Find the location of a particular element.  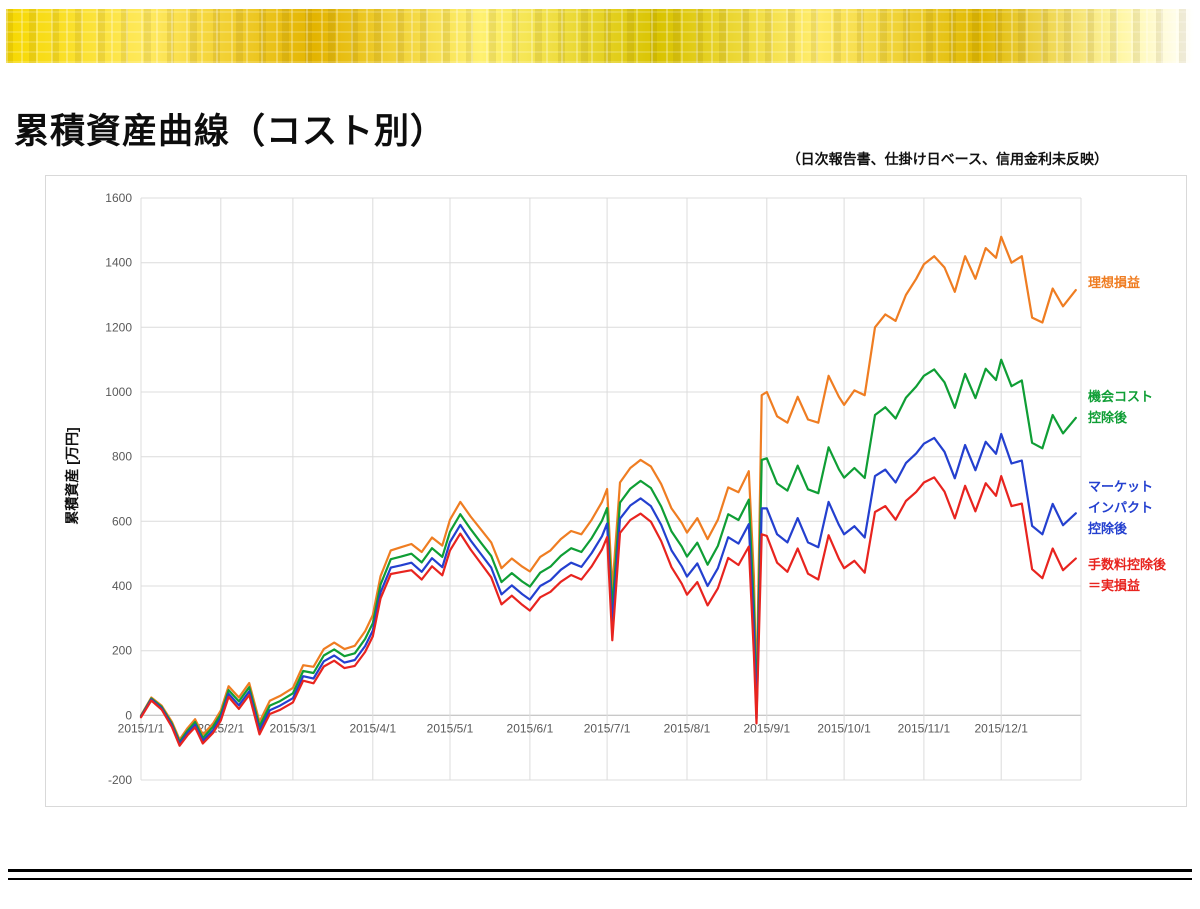

svg-text: 2015/9/1 is located at coordinates (766, 728).